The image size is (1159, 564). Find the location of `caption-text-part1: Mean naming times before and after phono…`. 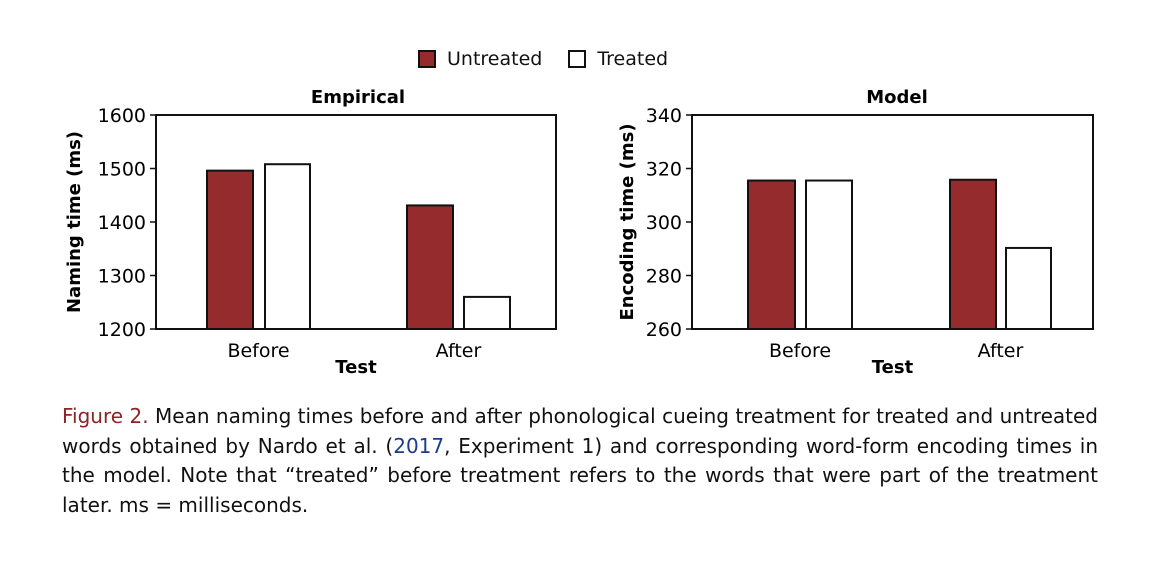

caption-text-part1: Mean naming times before and after phono… is located at coordinates (580, 431).